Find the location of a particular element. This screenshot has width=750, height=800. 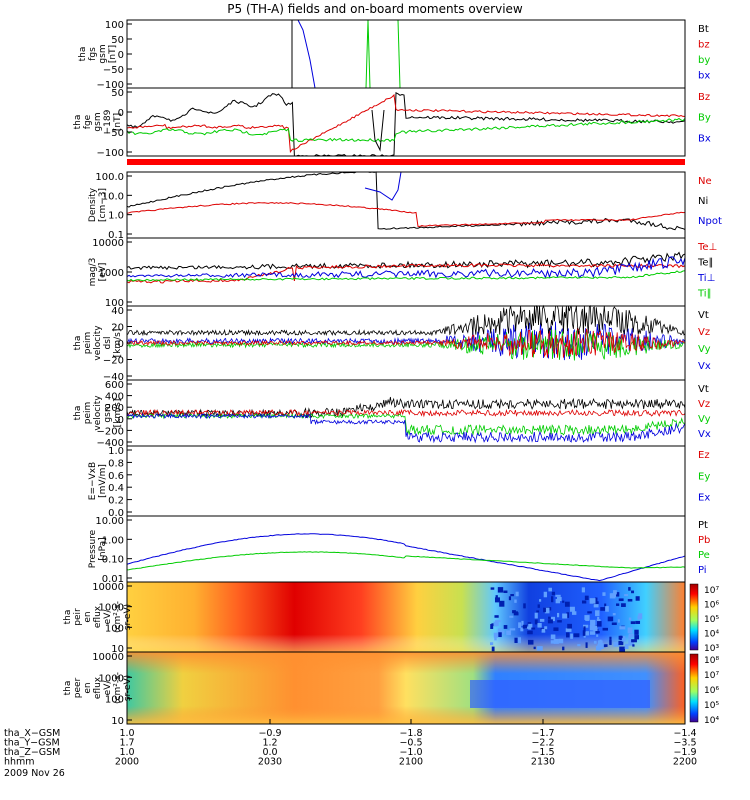

y-tick-label: 20 is located at coordinates (117, 328).